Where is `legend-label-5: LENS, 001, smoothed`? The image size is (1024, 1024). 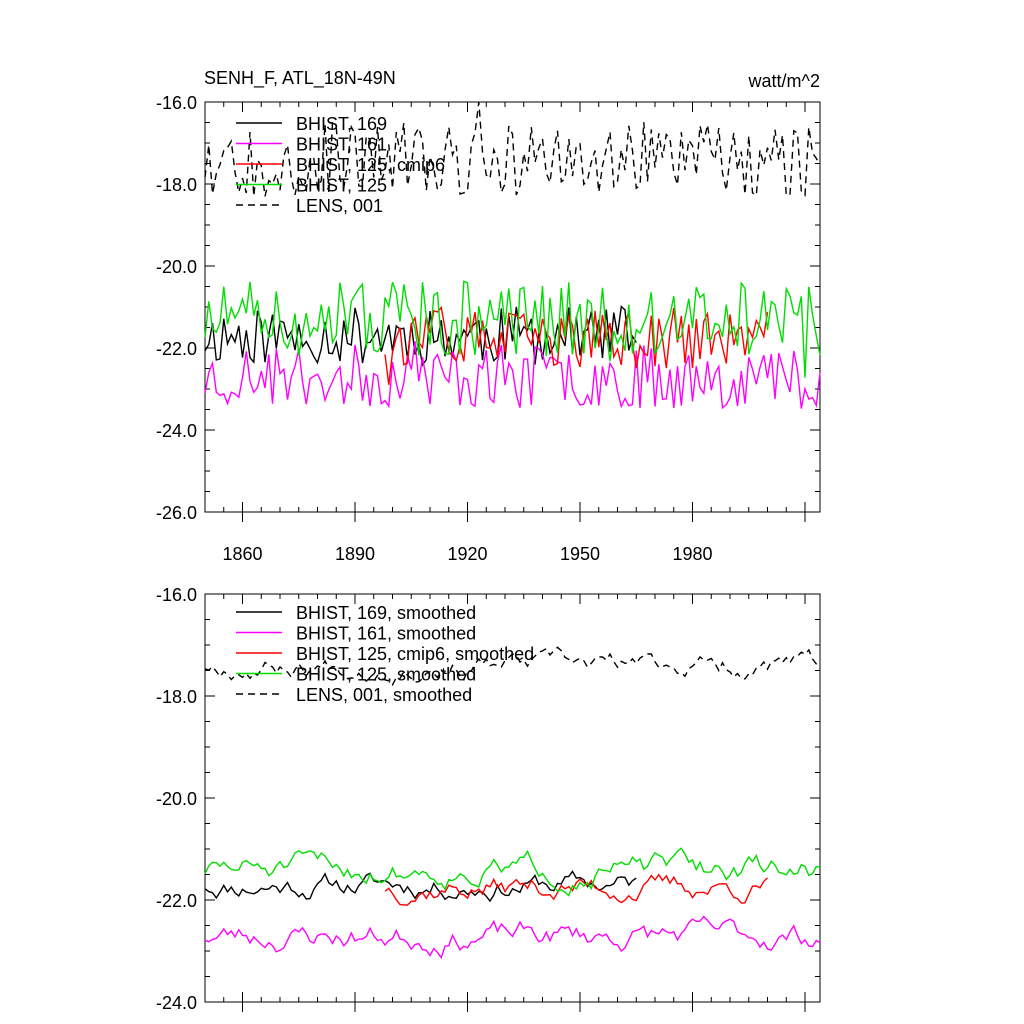
legend-label-5: LENS, 001, smoothed is located at coordinates (384, 695).